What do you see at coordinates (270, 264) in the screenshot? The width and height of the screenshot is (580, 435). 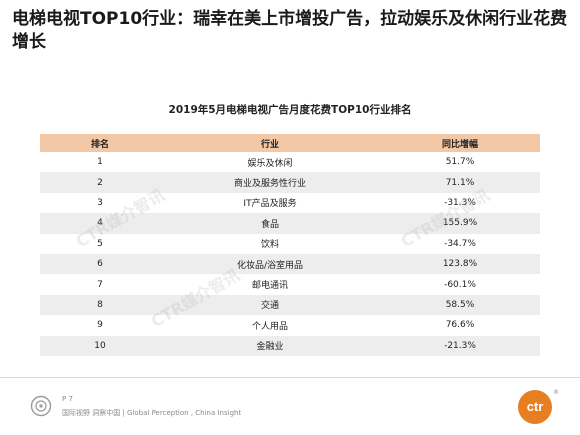 I see `industry-cell: 化妆品/浴室用品` at bounding box center [270, 264].